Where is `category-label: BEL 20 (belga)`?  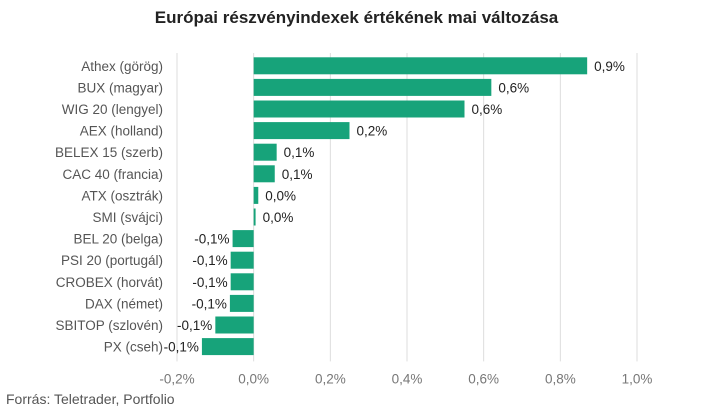 category-label: BEL 20 (belga) is located at coordinates (118, 239).